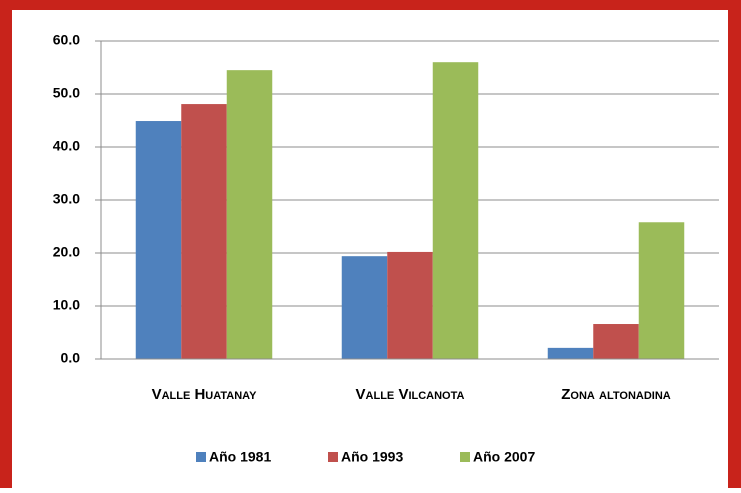 This screenshot has width=741, height=493. What do you see at coordinates (410, 394) in the screenshot?
I see `x-tick-label: Valle Vilcanota` at bounding box center [410, 394].